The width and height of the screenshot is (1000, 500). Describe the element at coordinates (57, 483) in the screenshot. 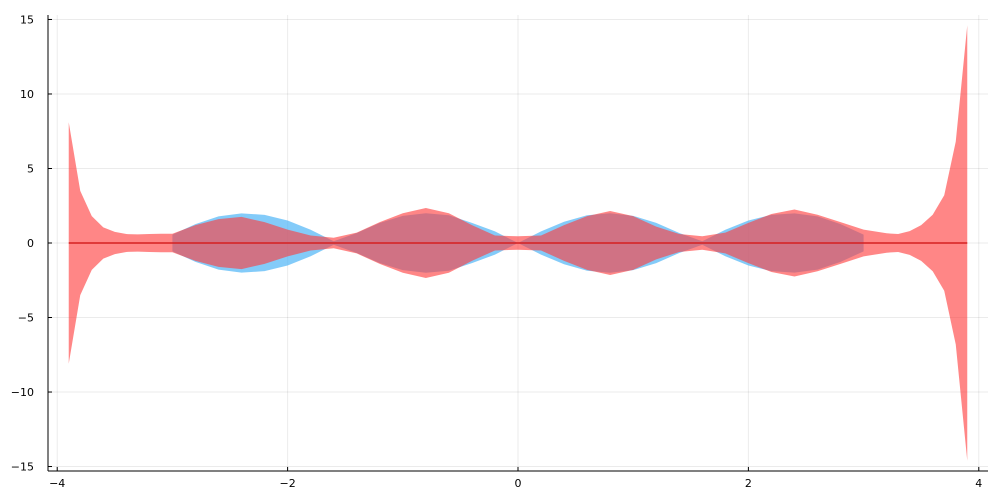

I see `x-tick-label: −4` at that location.